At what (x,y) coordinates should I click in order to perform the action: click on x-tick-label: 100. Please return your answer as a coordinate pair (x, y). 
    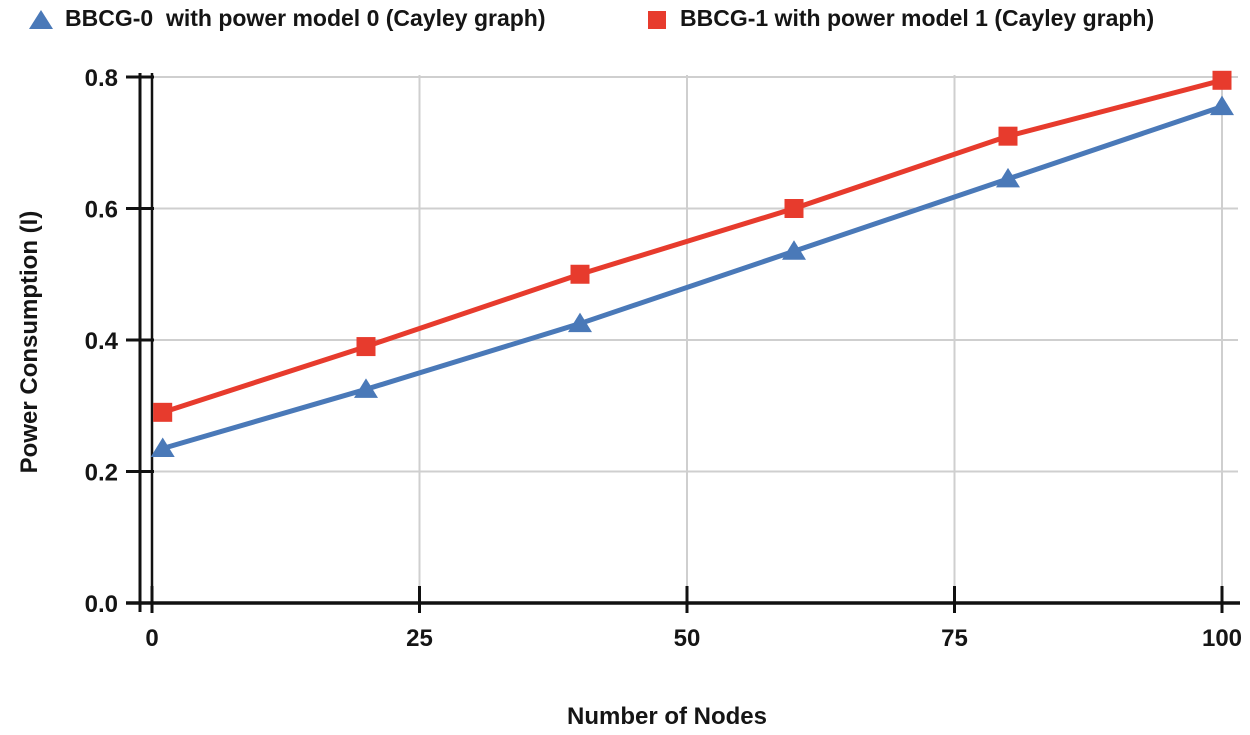
    Looking at the image, I should click on (1222, 638).